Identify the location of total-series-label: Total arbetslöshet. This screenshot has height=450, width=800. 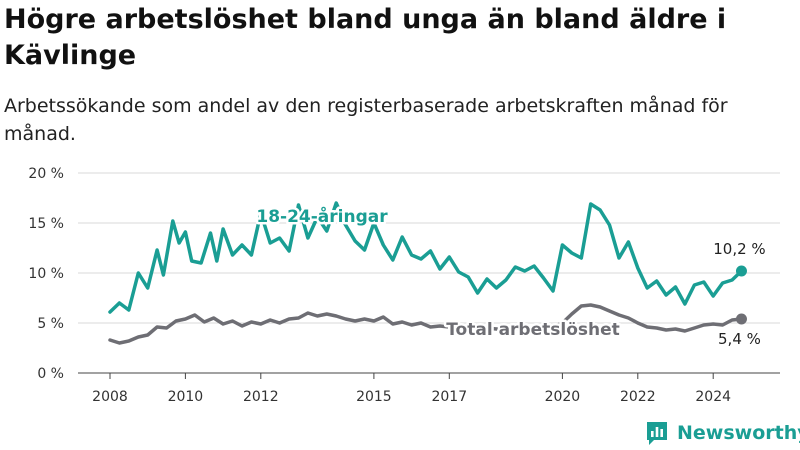
(533, 330).